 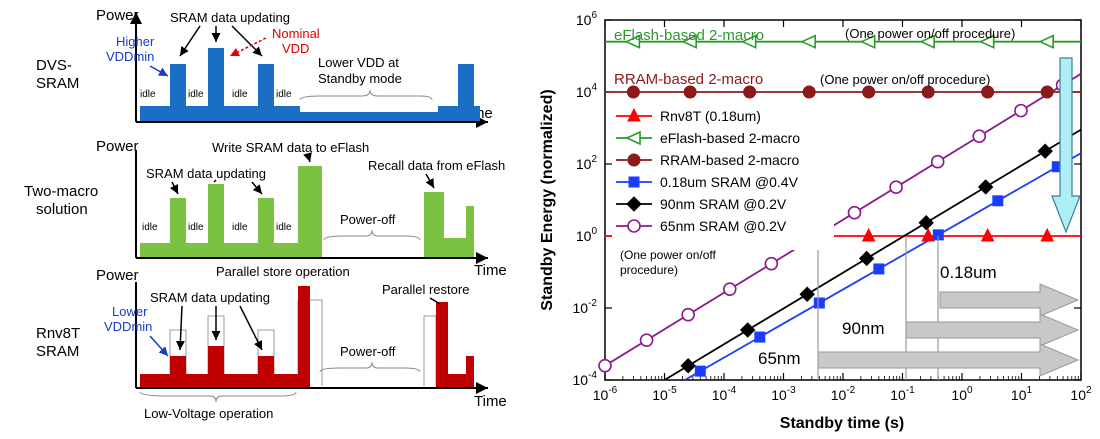 I want to click on annotation-lower-vdd: Lower VDD at Standby mode, so click(x=360, y=70).